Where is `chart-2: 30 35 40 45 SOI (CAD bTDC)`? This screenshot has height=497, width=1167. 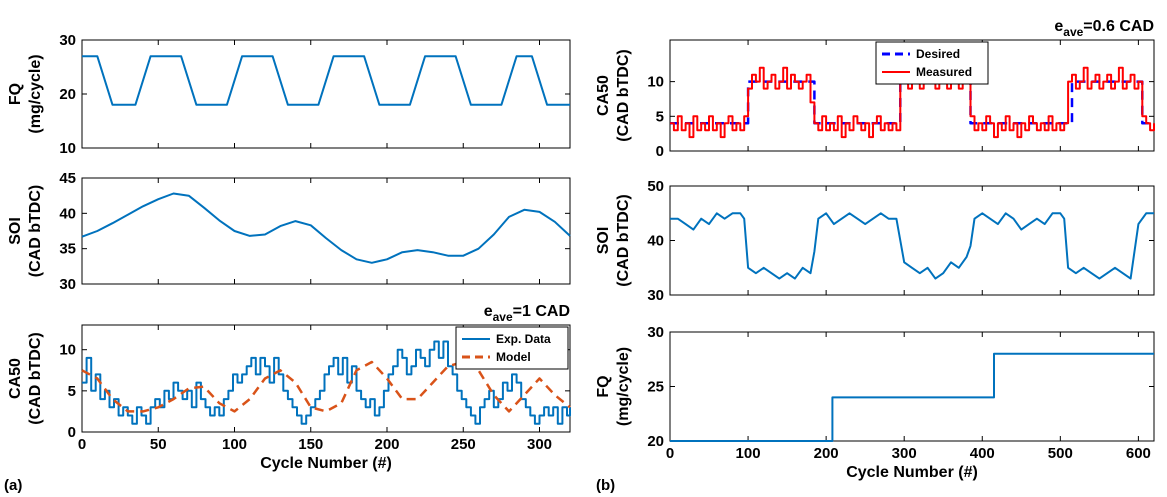 chart-2: 30 35 40 45 SOI (CAD bTDC) is located at coordinates (289, 231).